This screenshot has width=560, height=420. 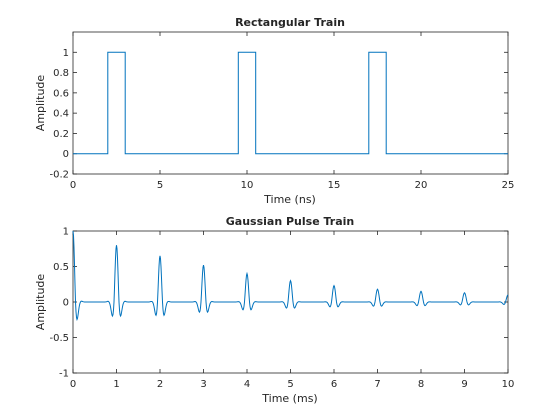 What do you see at coordinates (289, 398) in the screenshot?
I see `x-axis-label: Time (ms)` at bounding box center [289, 398].